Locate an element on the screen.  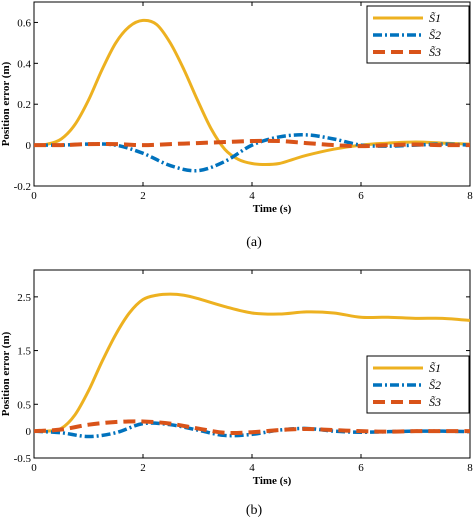
y-tick-label: 0.2 is located at coordinates (24, 105).